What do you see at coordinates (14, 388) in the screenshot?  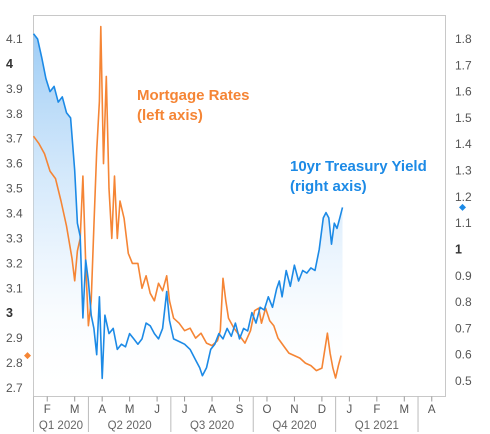 I see `left-axis-tick-label: 2.7` at bounding box center [14, 388].